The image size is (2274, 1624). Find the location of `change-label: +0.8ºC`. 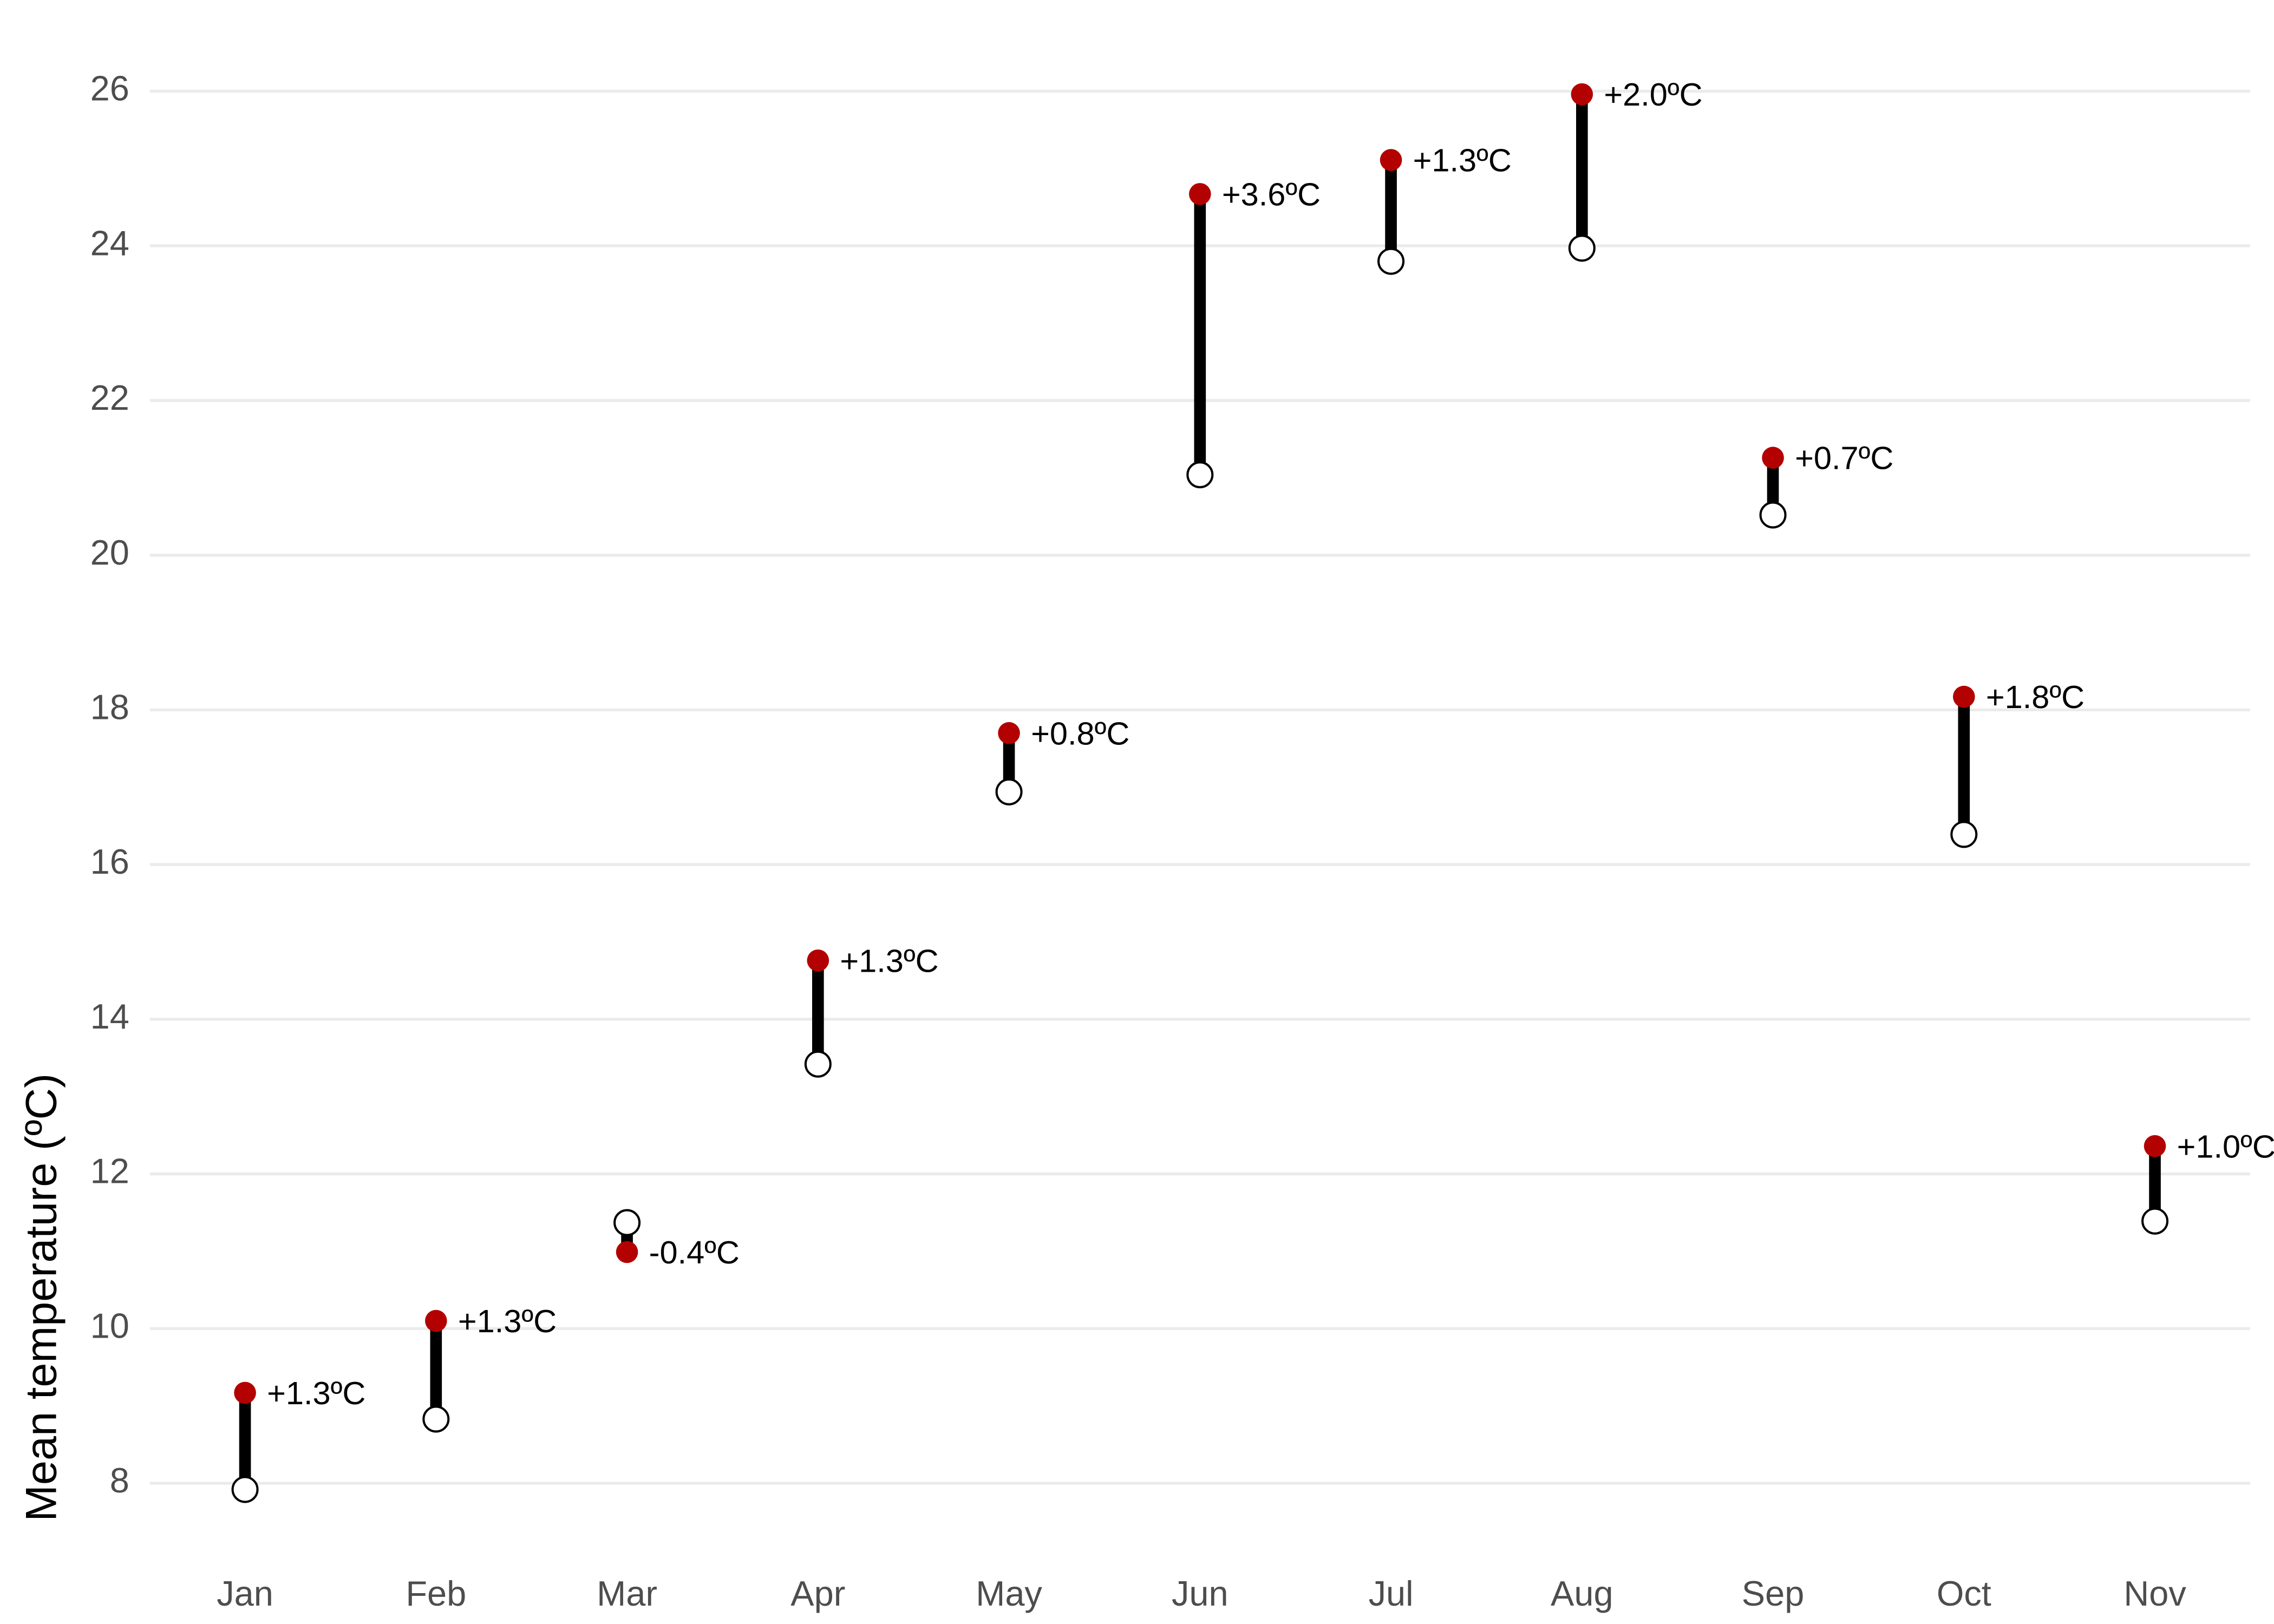

change-label: +0.8ºC is located at coordinates (1080, 733).